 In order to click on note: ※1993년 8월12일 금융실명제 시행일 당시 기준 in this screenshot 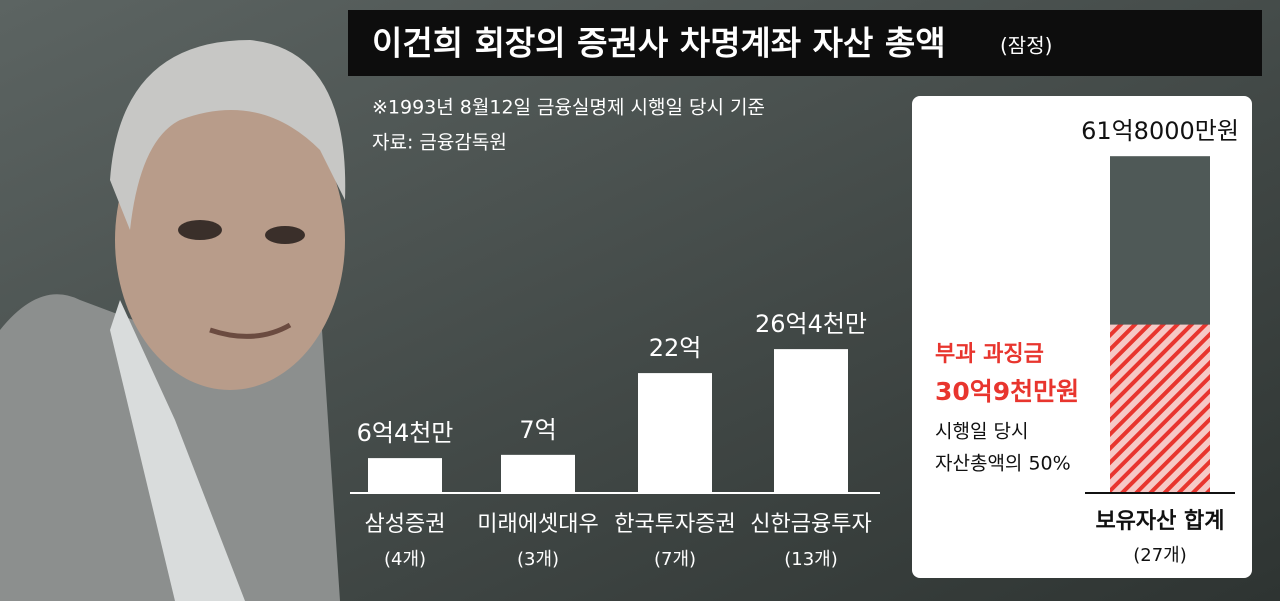, I will do `click(568, 108)`.